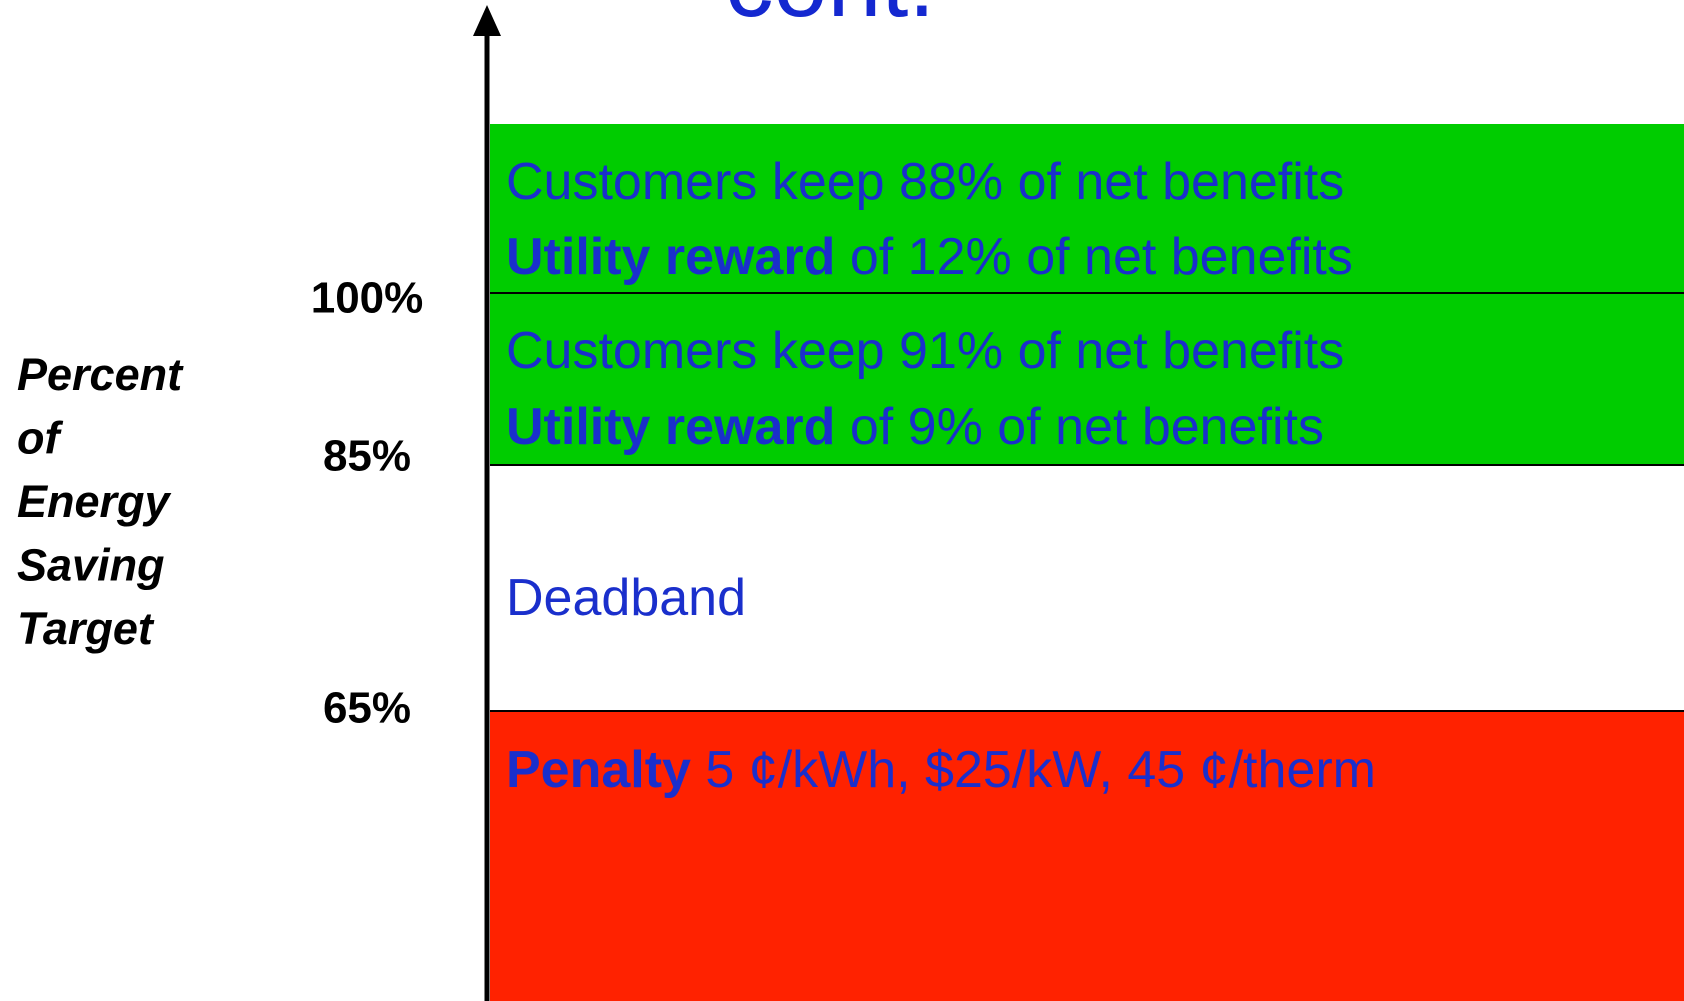 The width and height of the screenshot is (1684, 1001). I want to click on band-text: Utility reward of 12% of net benefits, so click(929, 257).